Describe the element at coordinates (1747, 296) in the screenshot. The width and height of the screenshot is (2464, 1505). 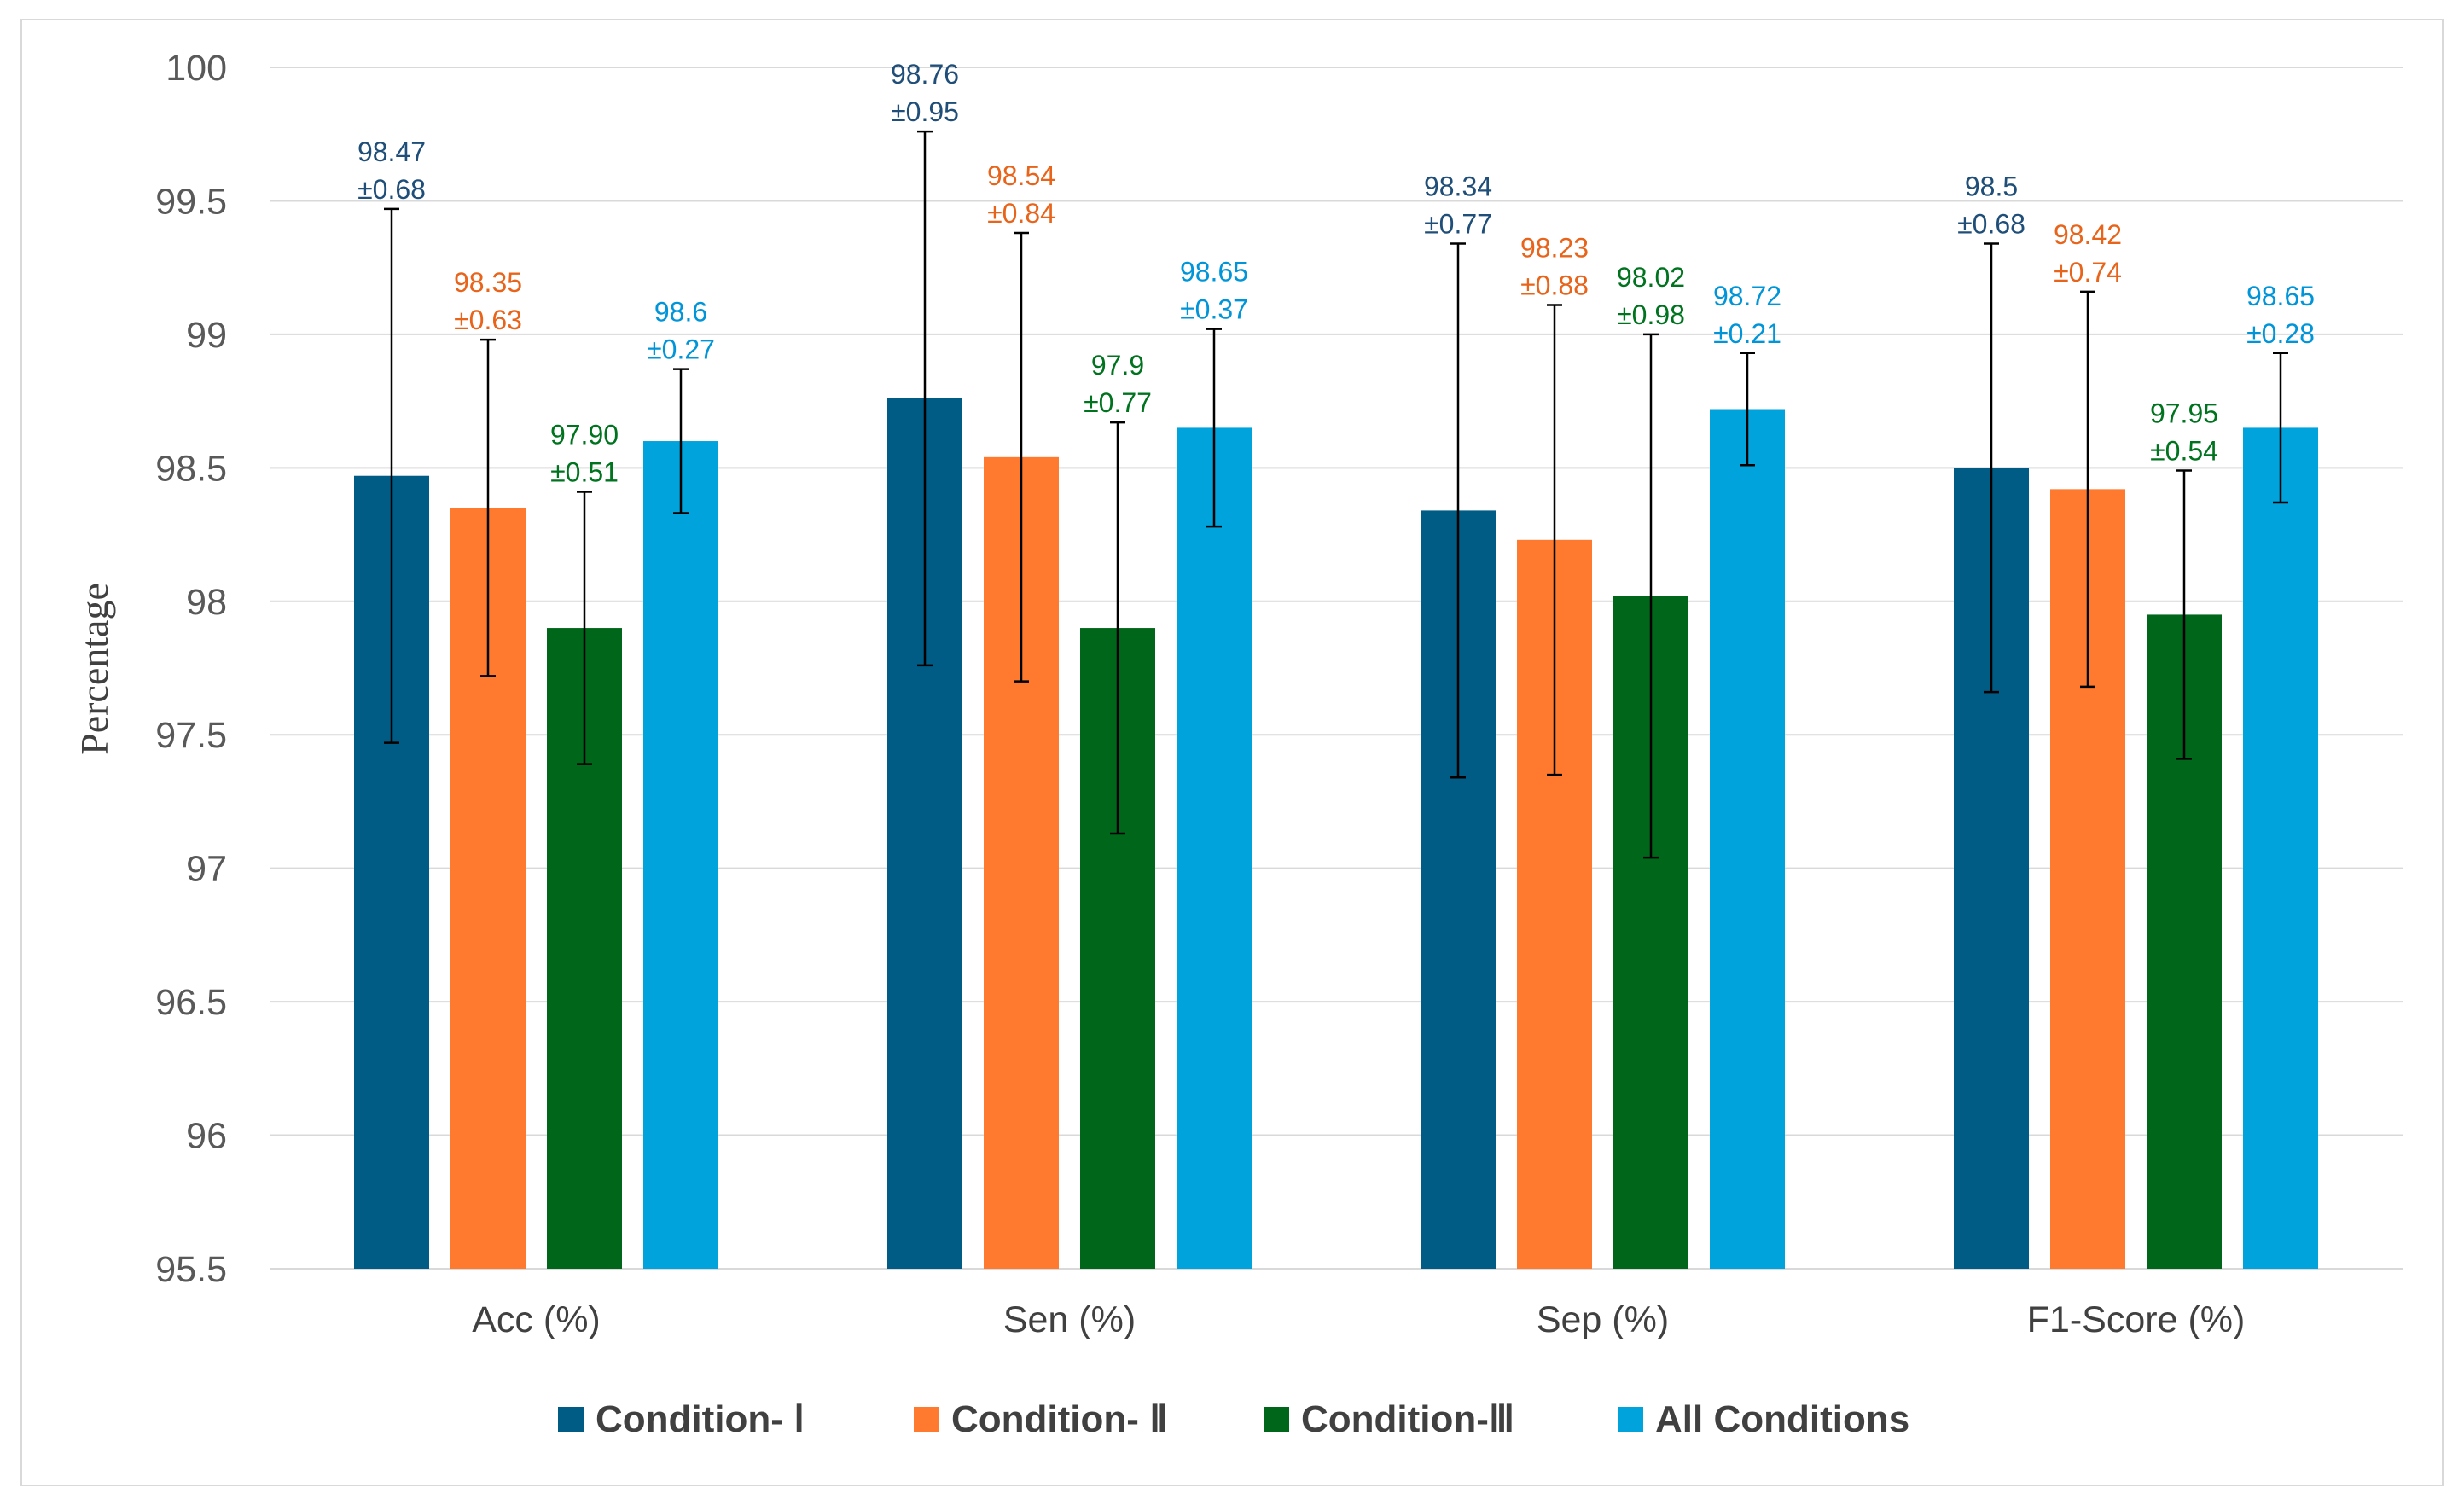
I see `value-label: 98.72` at that location.